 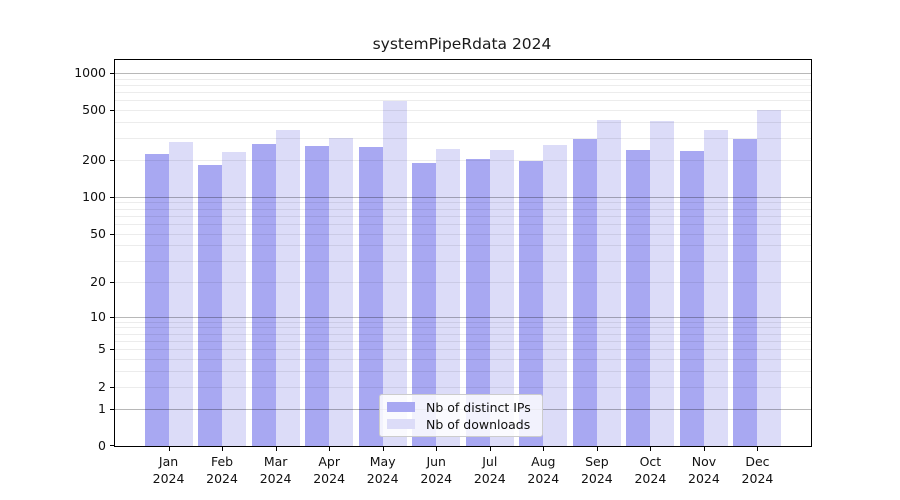 What do you see at coordinates (691, 298) in the screenshot?
I see `bar-ips-nov` at bounding box center [691, 298].